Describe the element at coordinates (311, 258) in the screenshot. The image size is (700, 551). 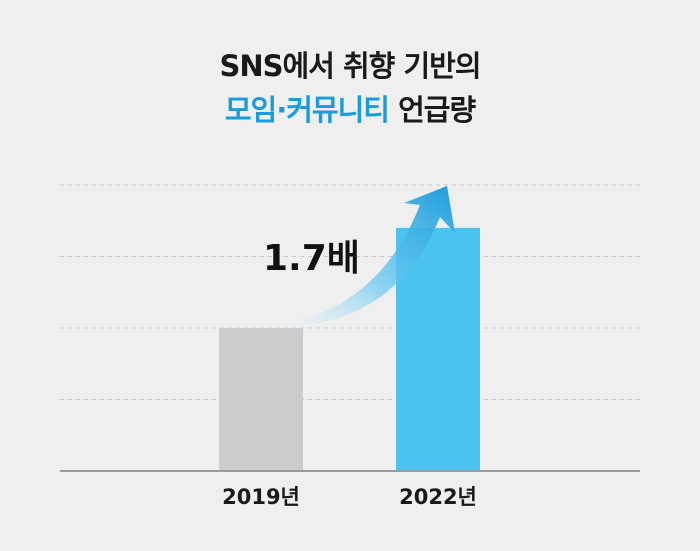
I see `growth-ratio-label: 1.7배` at that location.